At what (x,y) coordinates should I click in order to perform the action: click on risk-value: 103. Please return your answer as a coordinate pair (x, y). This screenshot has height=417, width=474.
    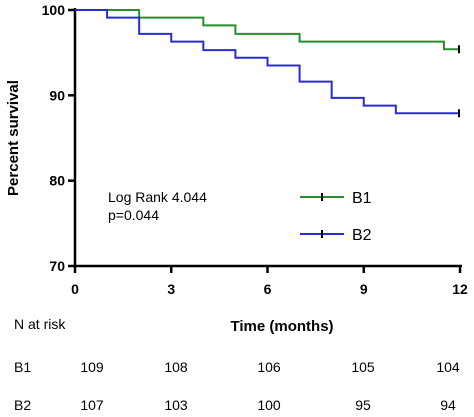
    Looking at the image, I should click on (176, 405).